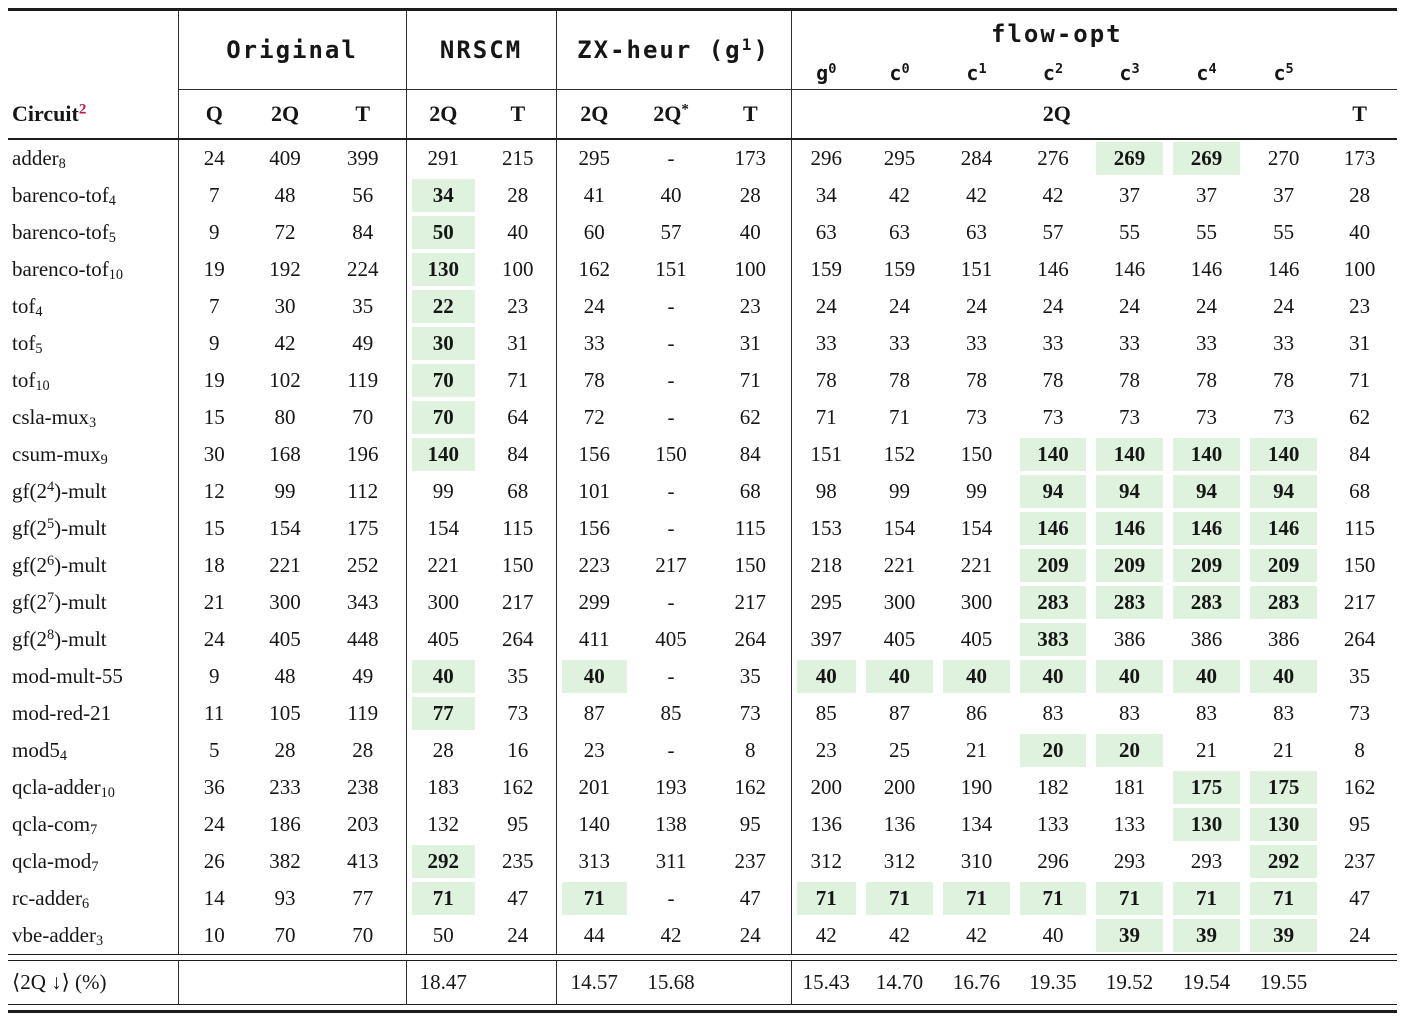 The height and width of the screenshot is (1034, 1405). What do you see at coordinates (443, 861) in the screenshot?
I see `best-value-highlight: 292` at bounding box center [443, 861].